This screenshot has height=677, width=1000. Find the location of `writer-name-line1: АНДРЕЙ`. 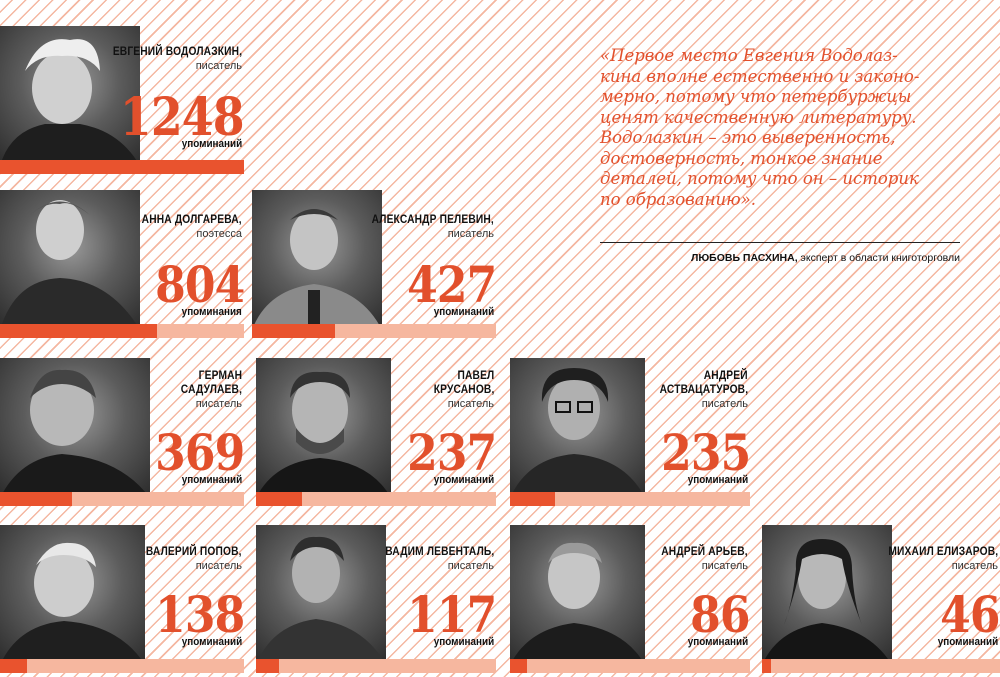

writer-name-line1: АНДРЕЙ is located at coordinates (726, 375).